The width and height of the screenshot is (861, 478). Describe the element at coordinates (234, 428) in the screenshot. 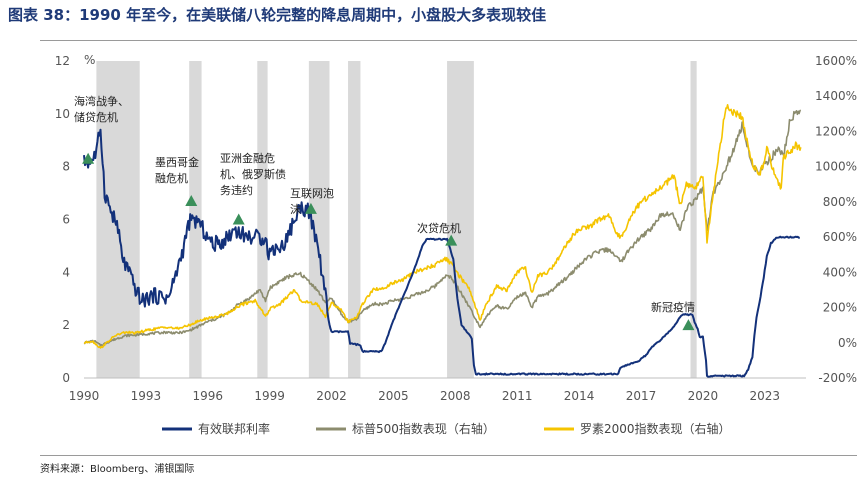

I see `legend-label-0: 有效联邦利率` at that location.